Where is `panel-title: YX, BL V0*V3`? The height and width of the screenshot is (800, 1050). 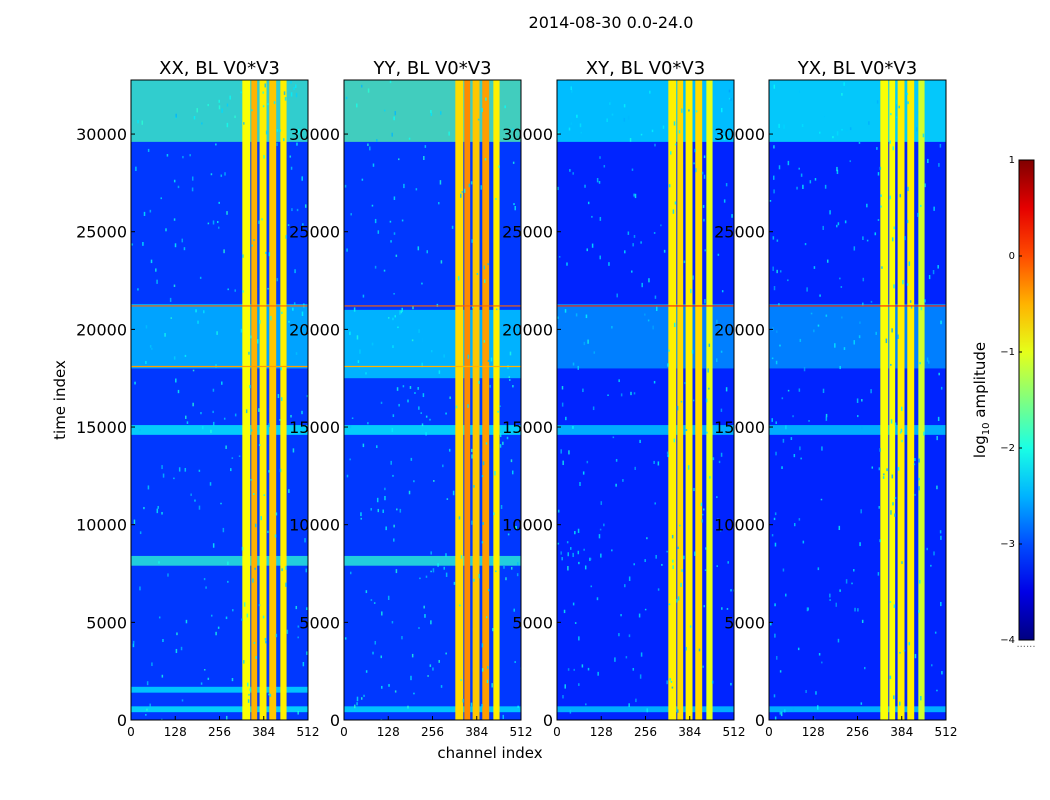
panel-title: YX, BL V0*V3 is located at coordinates (857, 68).